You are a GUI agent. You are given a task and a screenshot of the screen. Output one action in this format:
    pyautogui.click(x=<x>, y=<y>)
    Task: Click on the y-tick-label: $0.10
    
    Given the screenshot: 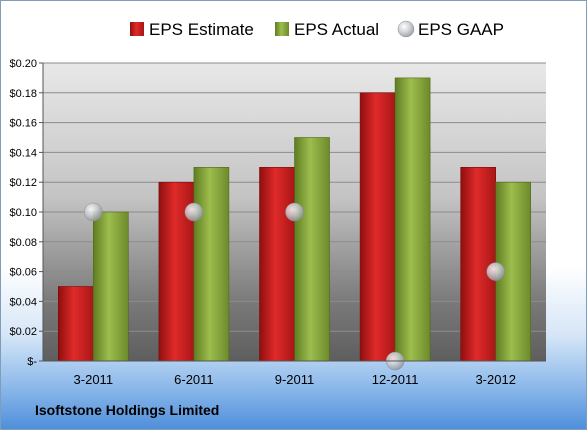 What is the action you would take?
    pyautogui.click(x=23, y=213)
    